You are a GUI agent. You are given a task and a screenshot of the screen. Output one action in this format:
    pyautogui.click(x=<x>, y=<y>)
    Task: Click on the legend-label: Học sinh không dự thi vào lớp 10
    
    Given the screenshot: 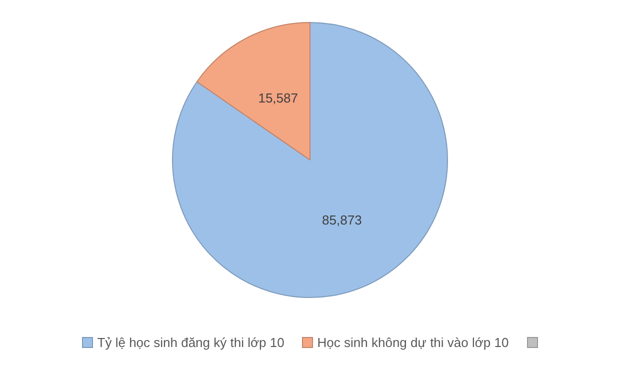 What is the action you would take?
    pyautogui.click(x=413, y=342)
    